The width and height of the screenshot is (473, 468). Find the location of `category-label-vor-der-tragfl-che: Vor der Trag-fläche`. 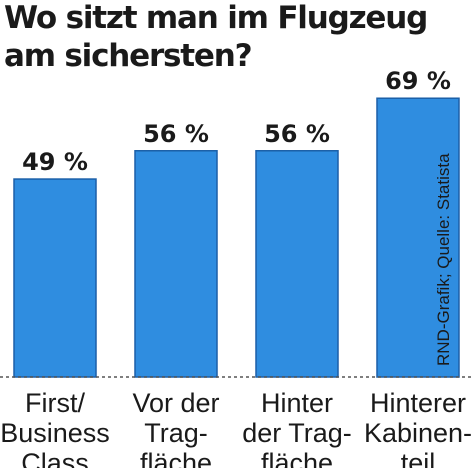

category-label-vor-der-tragfl-che: Vor der Trag-fläche is located at coordinates (175, 428).